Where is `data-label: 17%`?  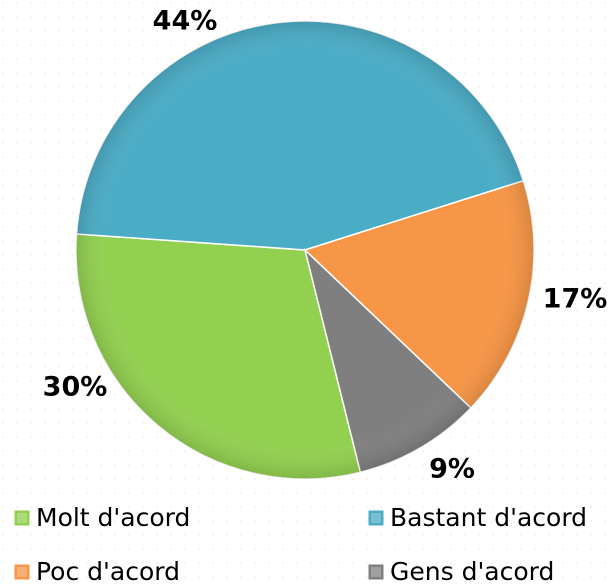
data-label: 17% is located at coordinates (575, 299).